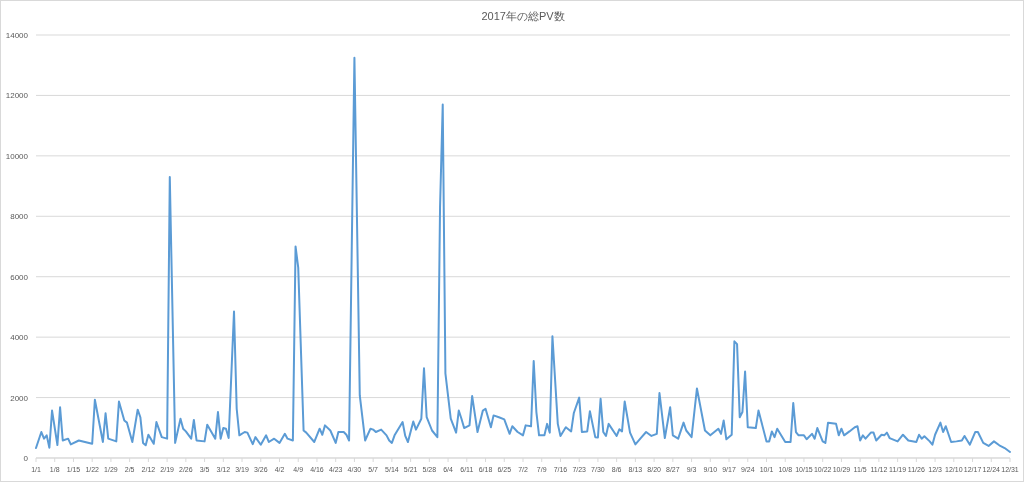 The height and width of the screenshot is (482, 1024). I want to click on y-tick-label: 4000, so click(19, 338).